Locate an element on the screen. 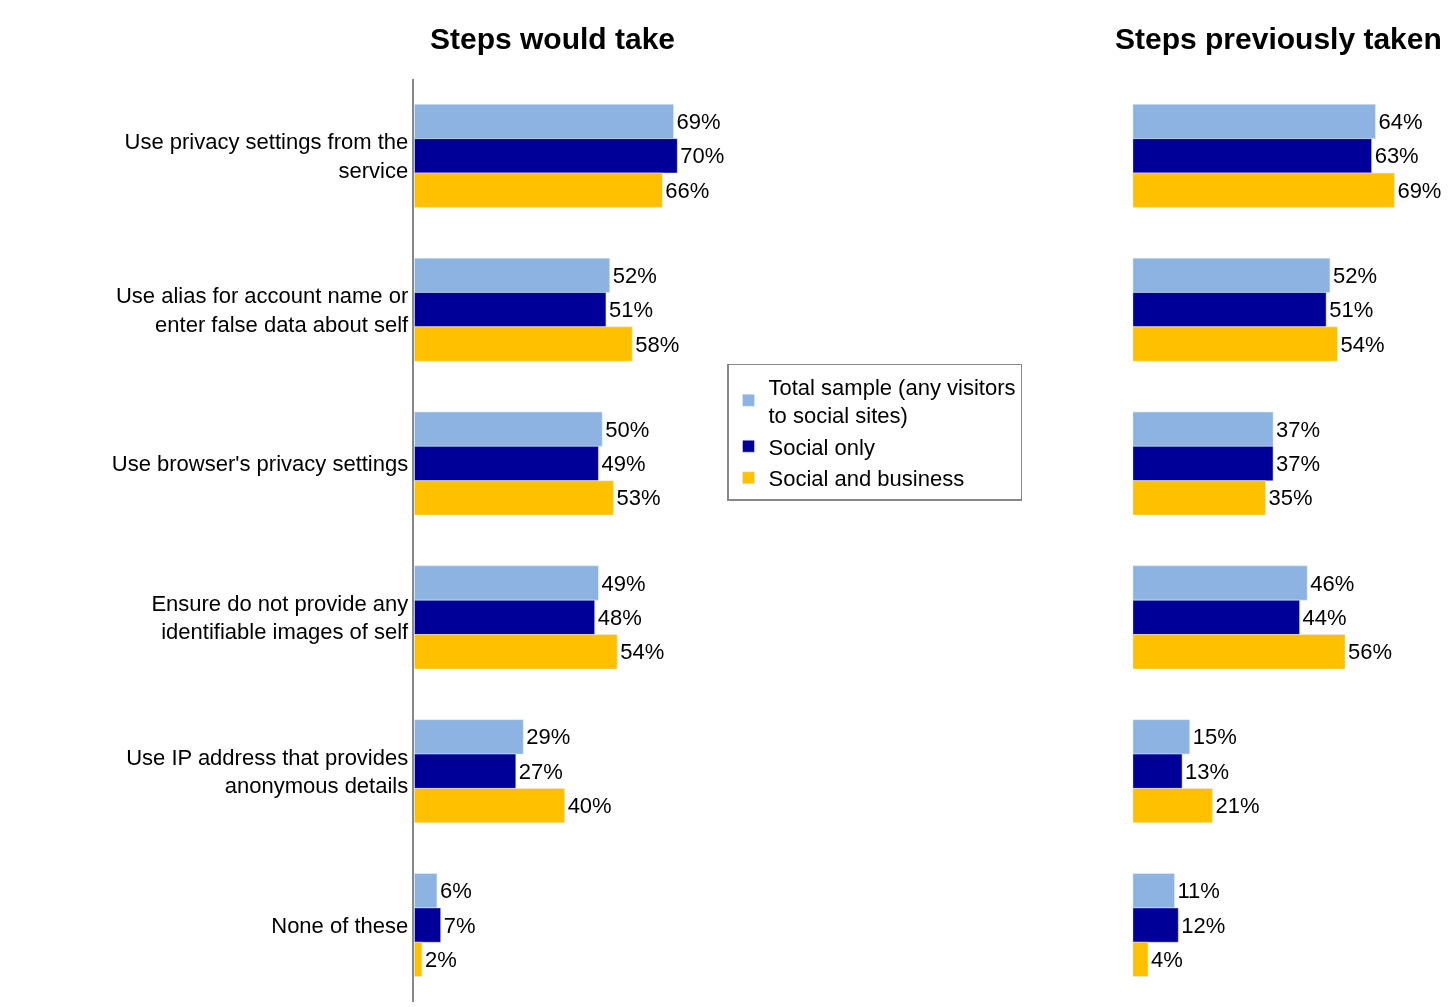  data-label: 50% is located at coordinates (627, 429).